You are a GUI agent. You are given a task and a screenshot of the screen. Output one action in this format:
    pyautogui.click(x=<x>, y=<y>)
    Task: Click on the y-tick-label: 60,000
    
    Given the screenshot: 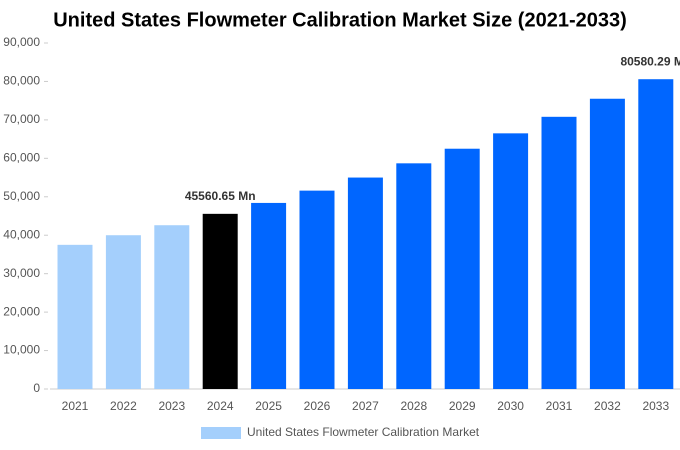 What is the action you would take?
    pyautogui.click(x=21, y=158)
    